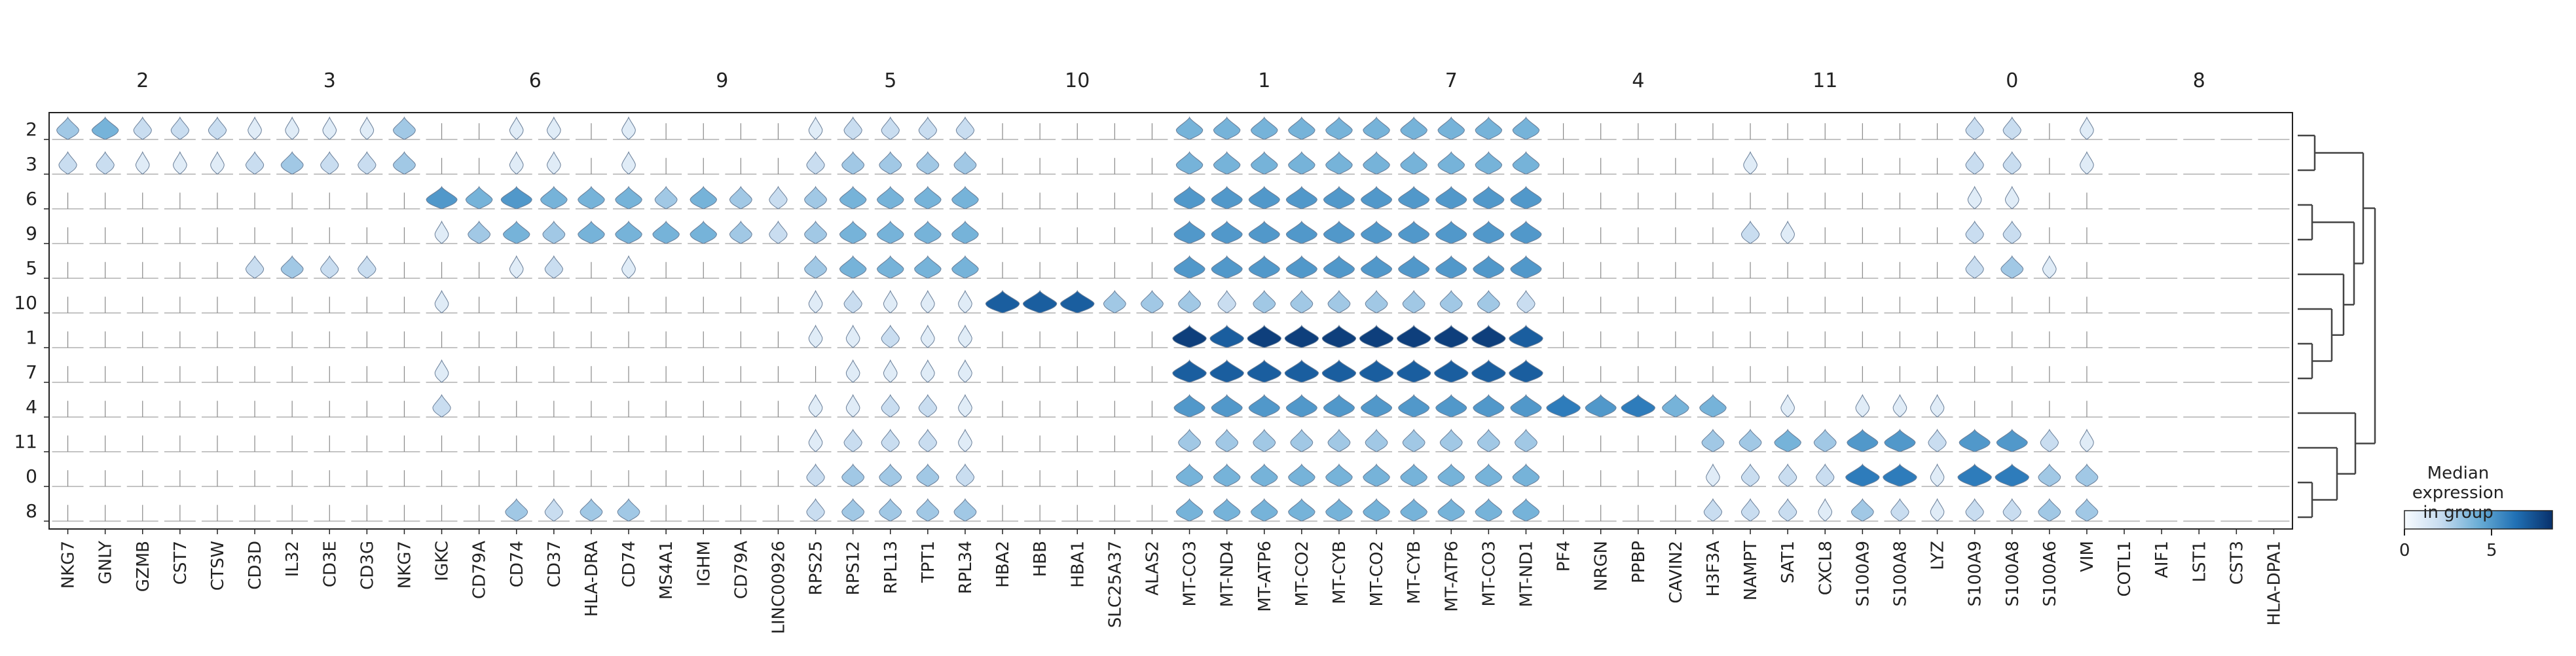  What do you see at coordinates (218, 566) in the screenshot?
I see `gene-label: CTSW` at bounding box center [218, 566].